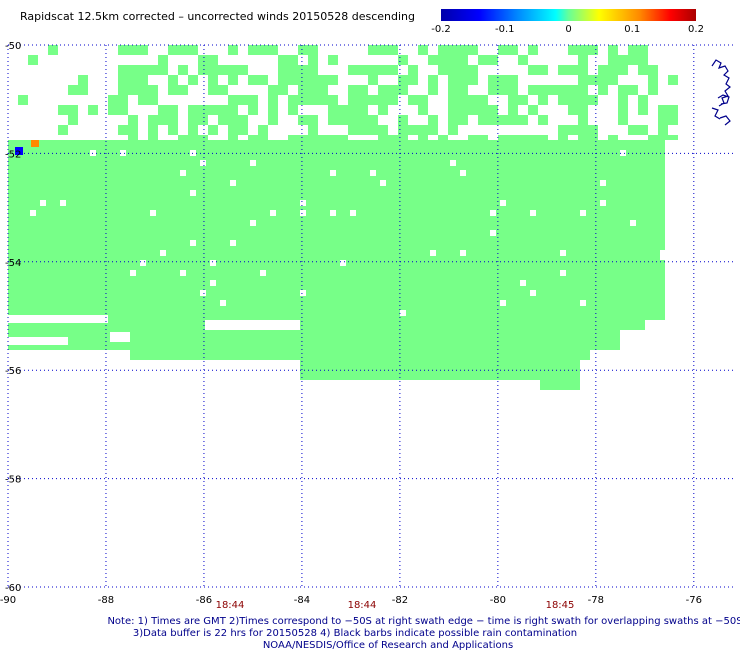  What do you see at coordinates (505, 29) in the screenshot?
I see `colorbar-tick-label: -0.1` at bounding box center [505, 29].